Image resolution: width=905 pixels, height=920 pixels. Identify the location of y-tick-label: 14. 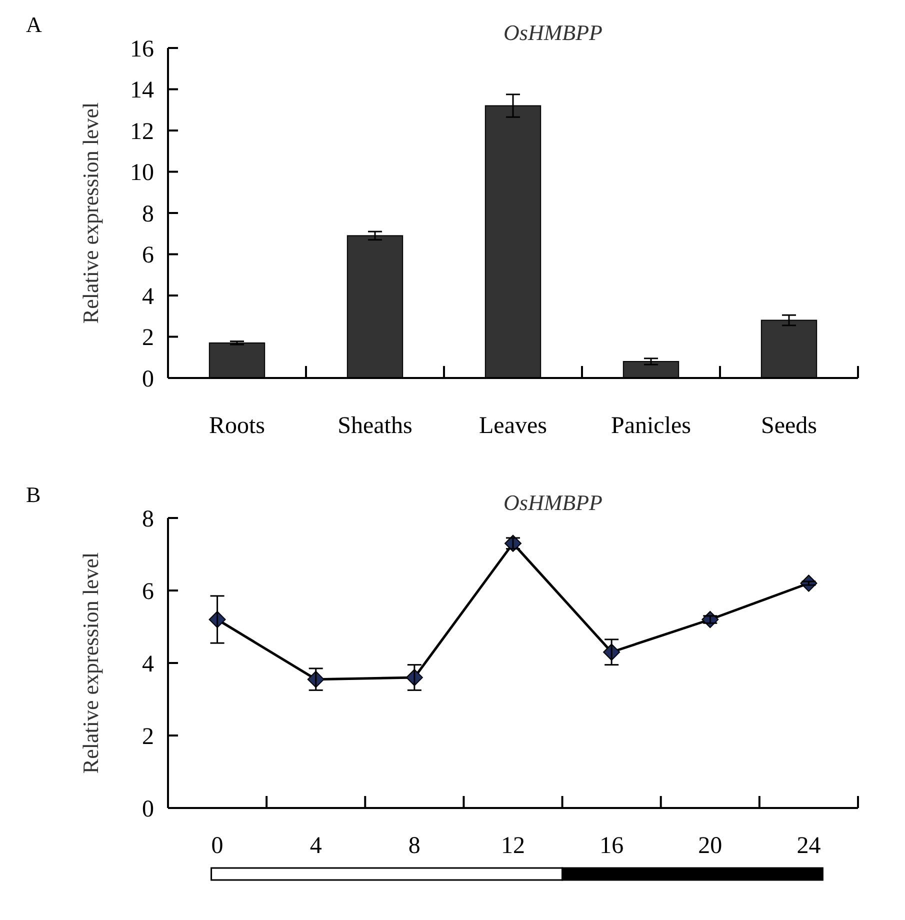
(142, 91).